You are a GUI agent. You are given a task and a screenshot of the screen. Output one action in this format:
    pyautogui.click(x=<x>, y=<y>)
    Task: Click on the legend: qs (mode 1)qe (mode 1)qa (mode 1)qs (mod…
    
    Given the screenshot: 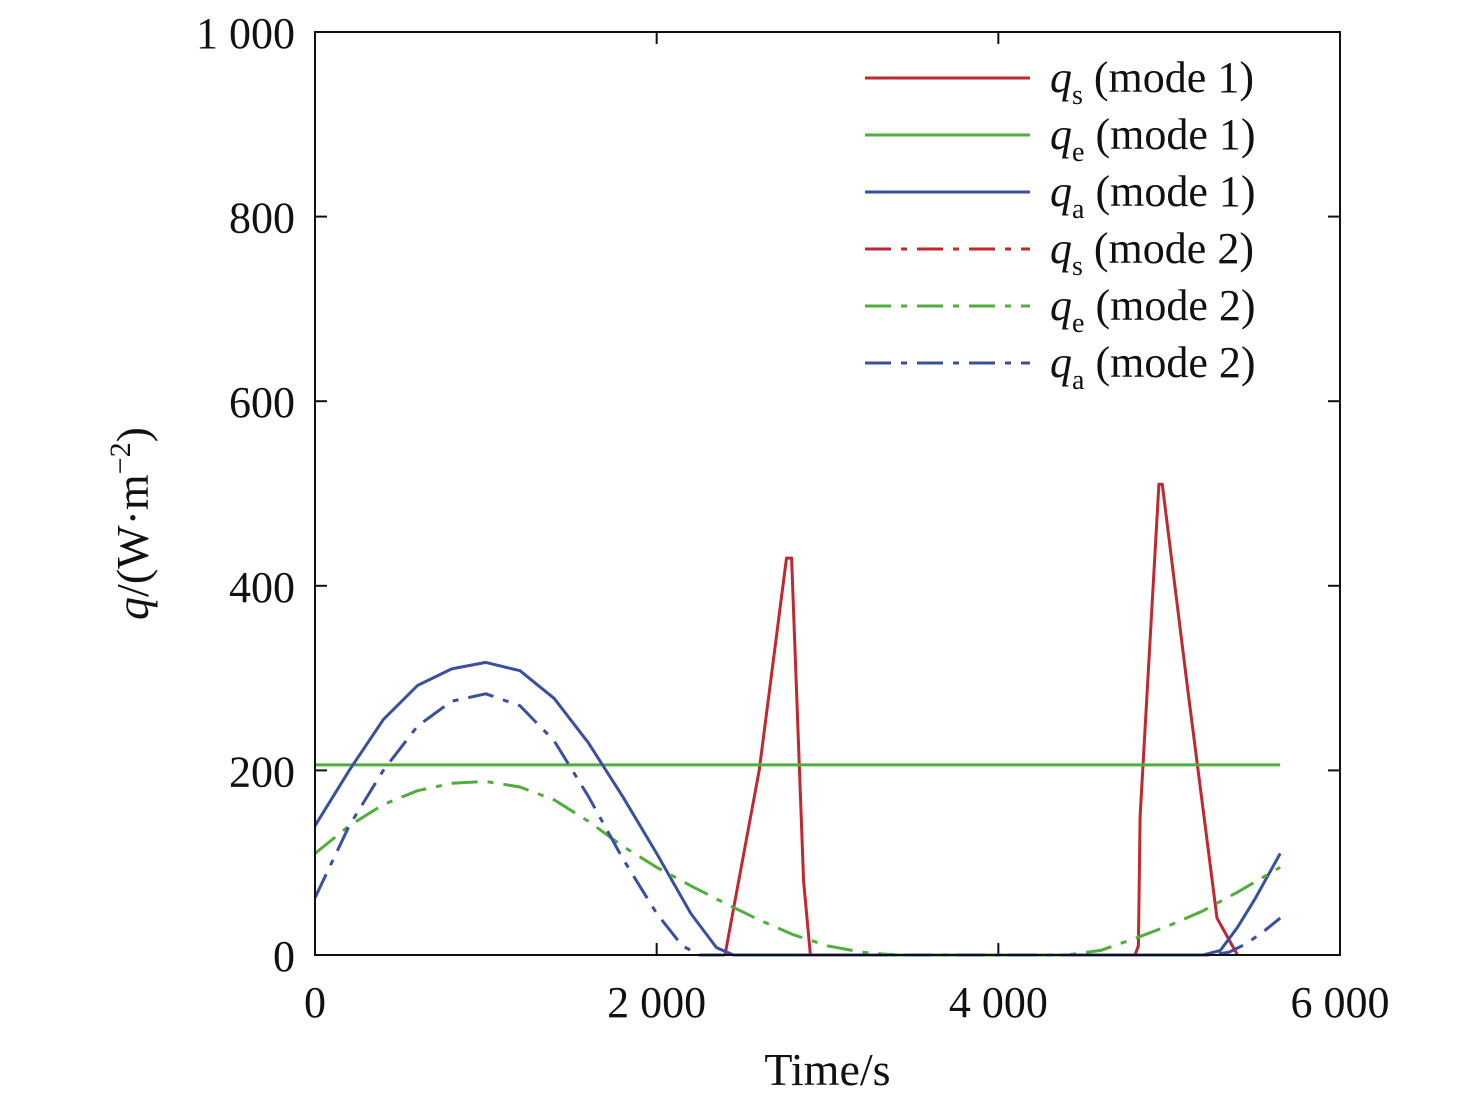 What is the action you would take?
    pyautogui.click(x=1060, y=224)
    